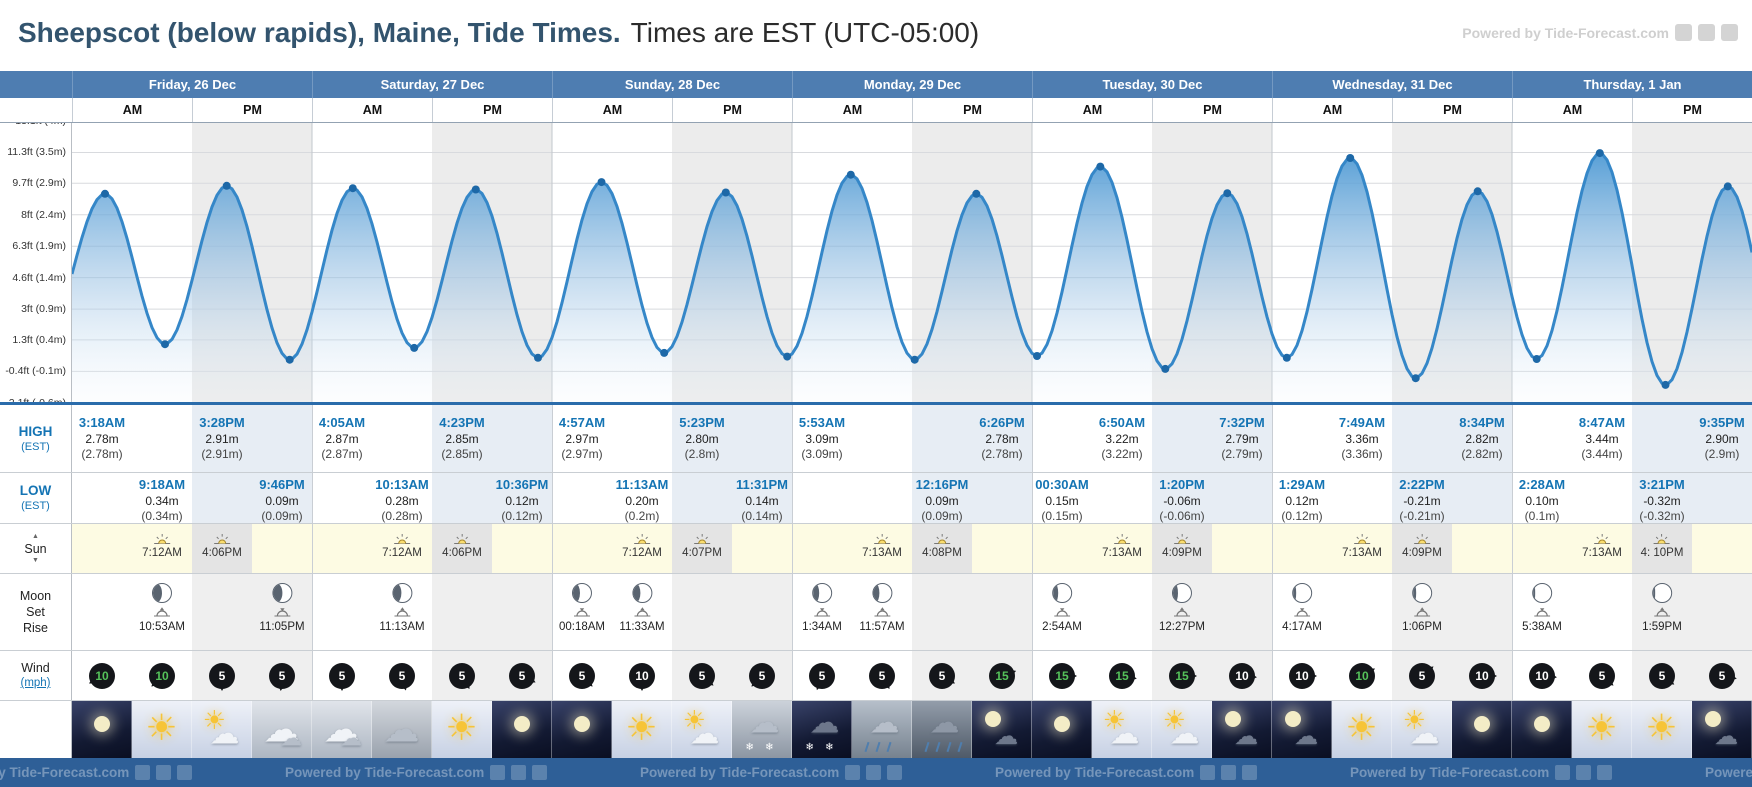  Describe the element at coordinates (522, 500) in the screenshot. I see `low-tide-entry: 10:36PM 0.12m (0.12m)` at that location.